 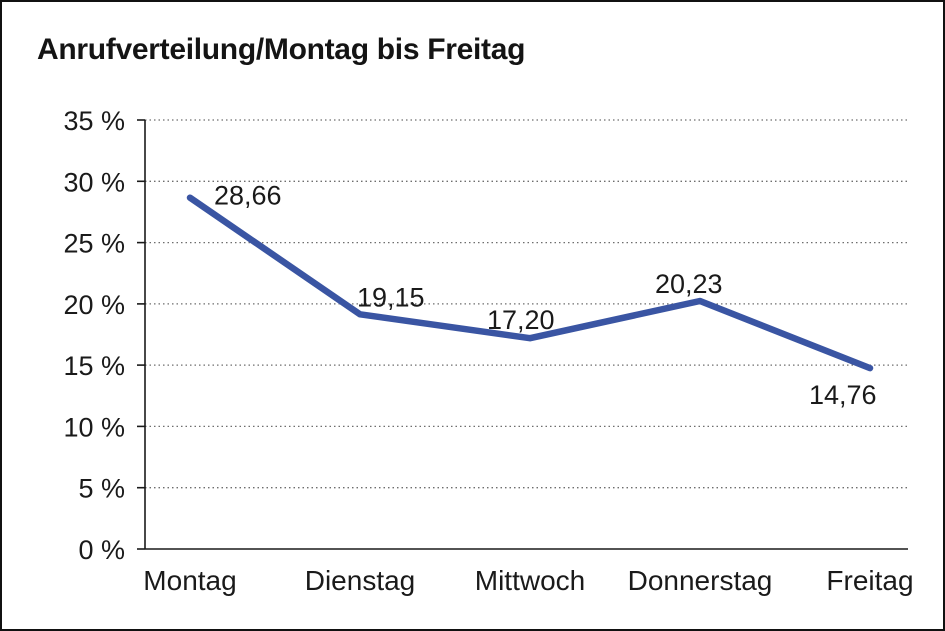 What do you see at coordinates (94, 366) in the screenshot?
I see `y-tick-label: 15 %` at bounding box center [94, 366].